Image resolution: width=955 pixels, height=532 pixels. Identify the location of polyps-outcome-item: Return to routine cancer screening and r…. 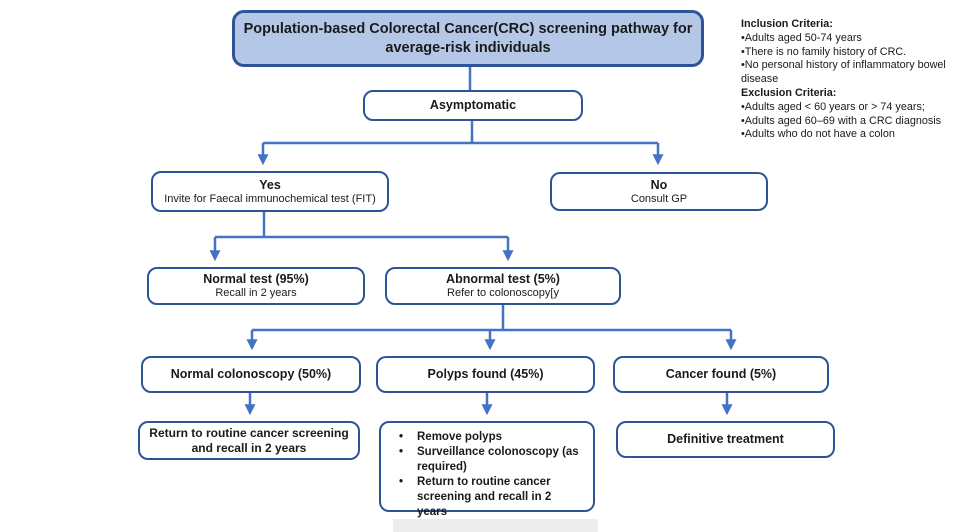
(489, 497).